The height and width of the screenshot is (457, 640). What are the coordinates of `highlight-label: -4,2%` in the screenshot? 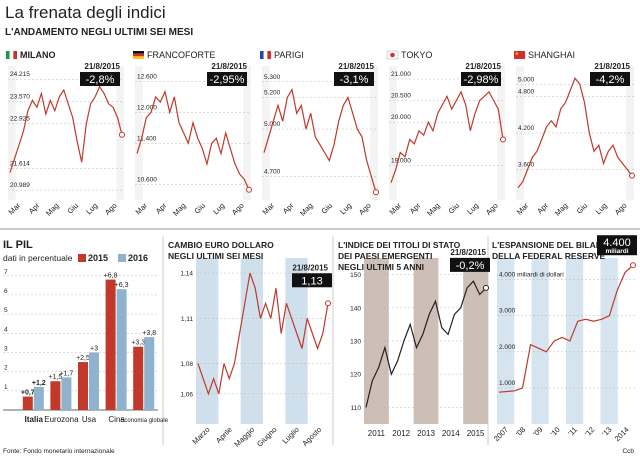 It's located at (610, 80).